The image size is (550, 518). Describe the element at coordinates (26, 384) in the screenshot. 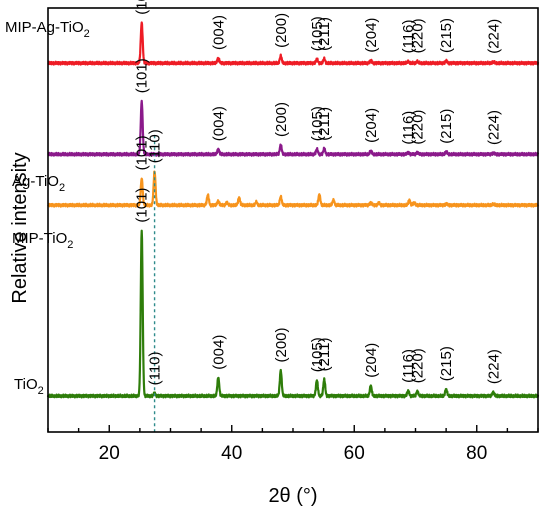

I see `series-name-main: TiO` at that location.